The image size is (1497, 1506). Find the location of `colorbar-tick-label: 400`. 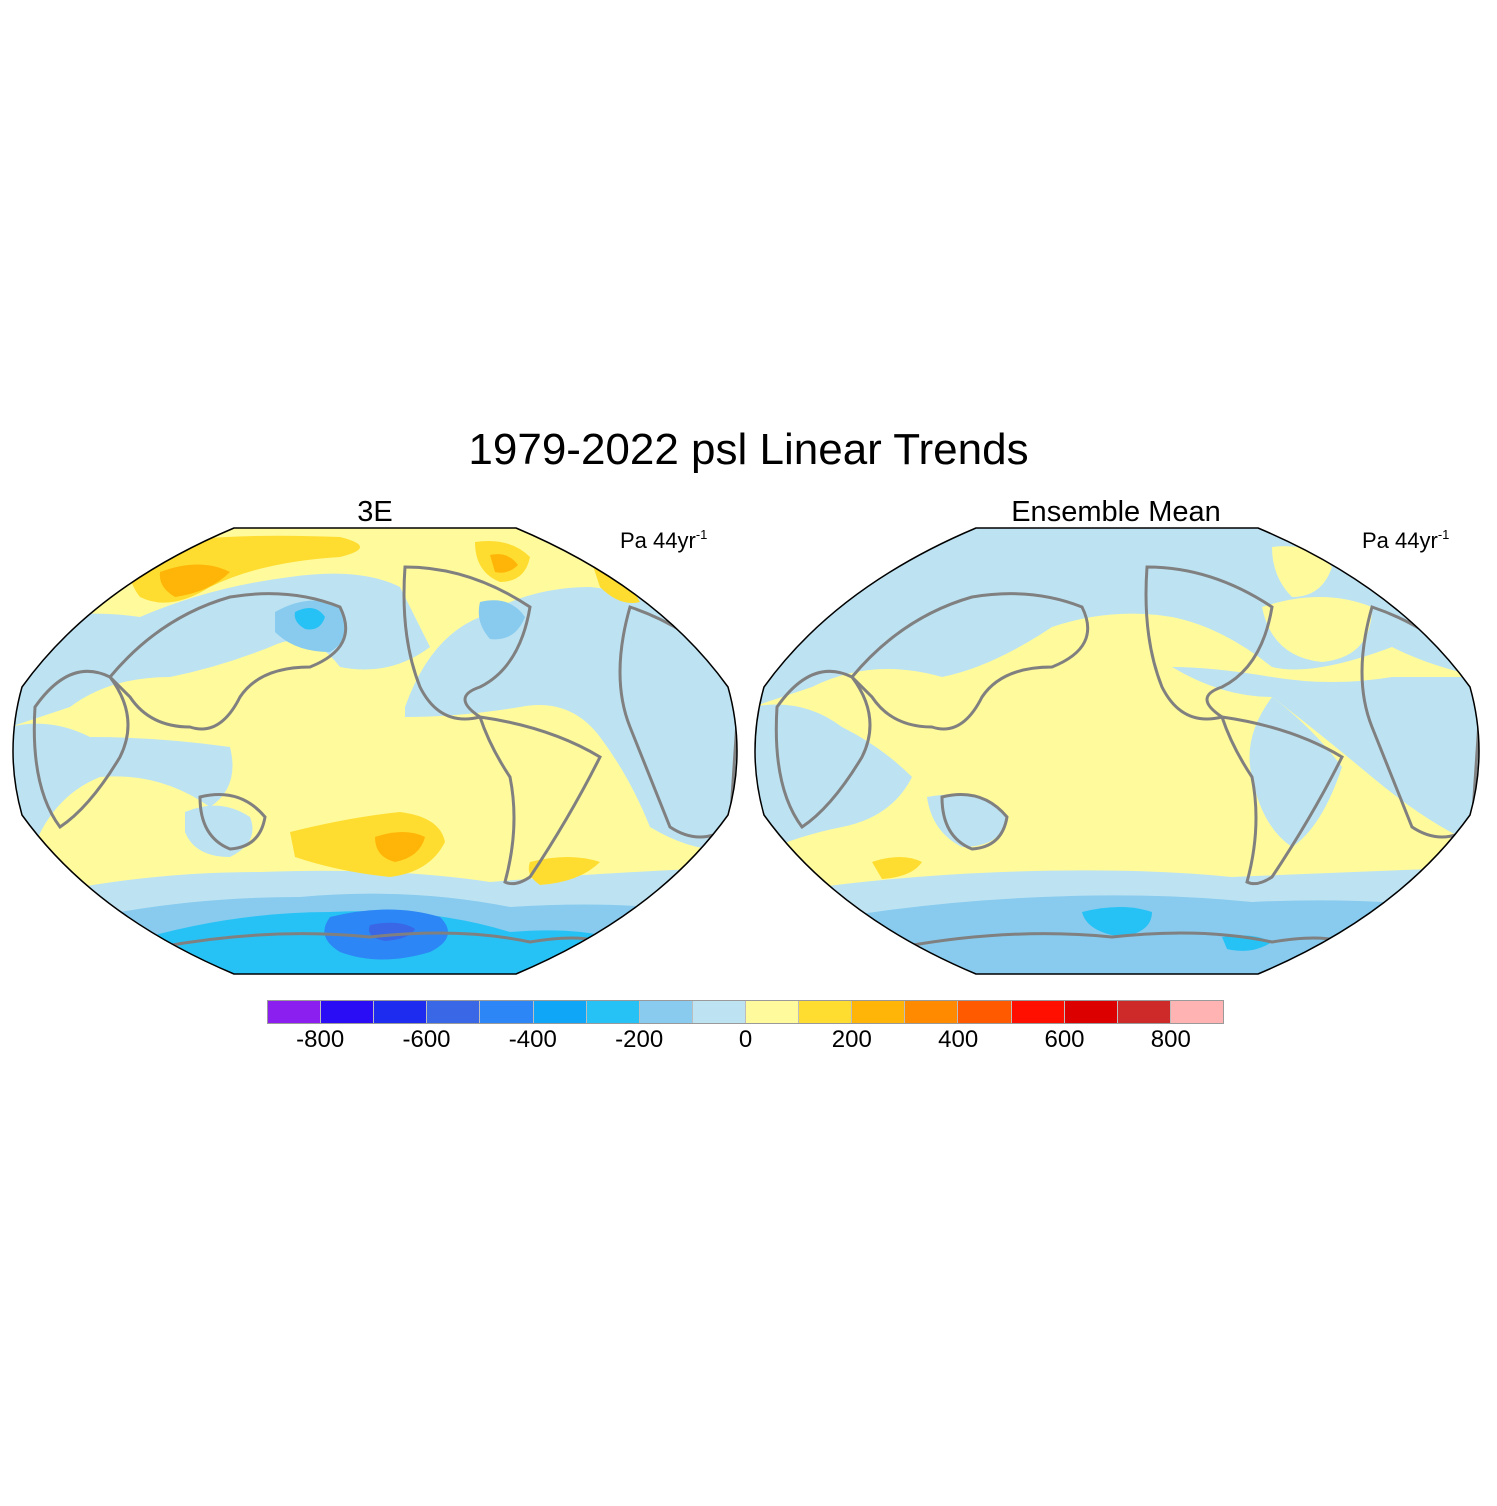

colorbar-tick-label: 400 is located at coordinates (958, 1039).